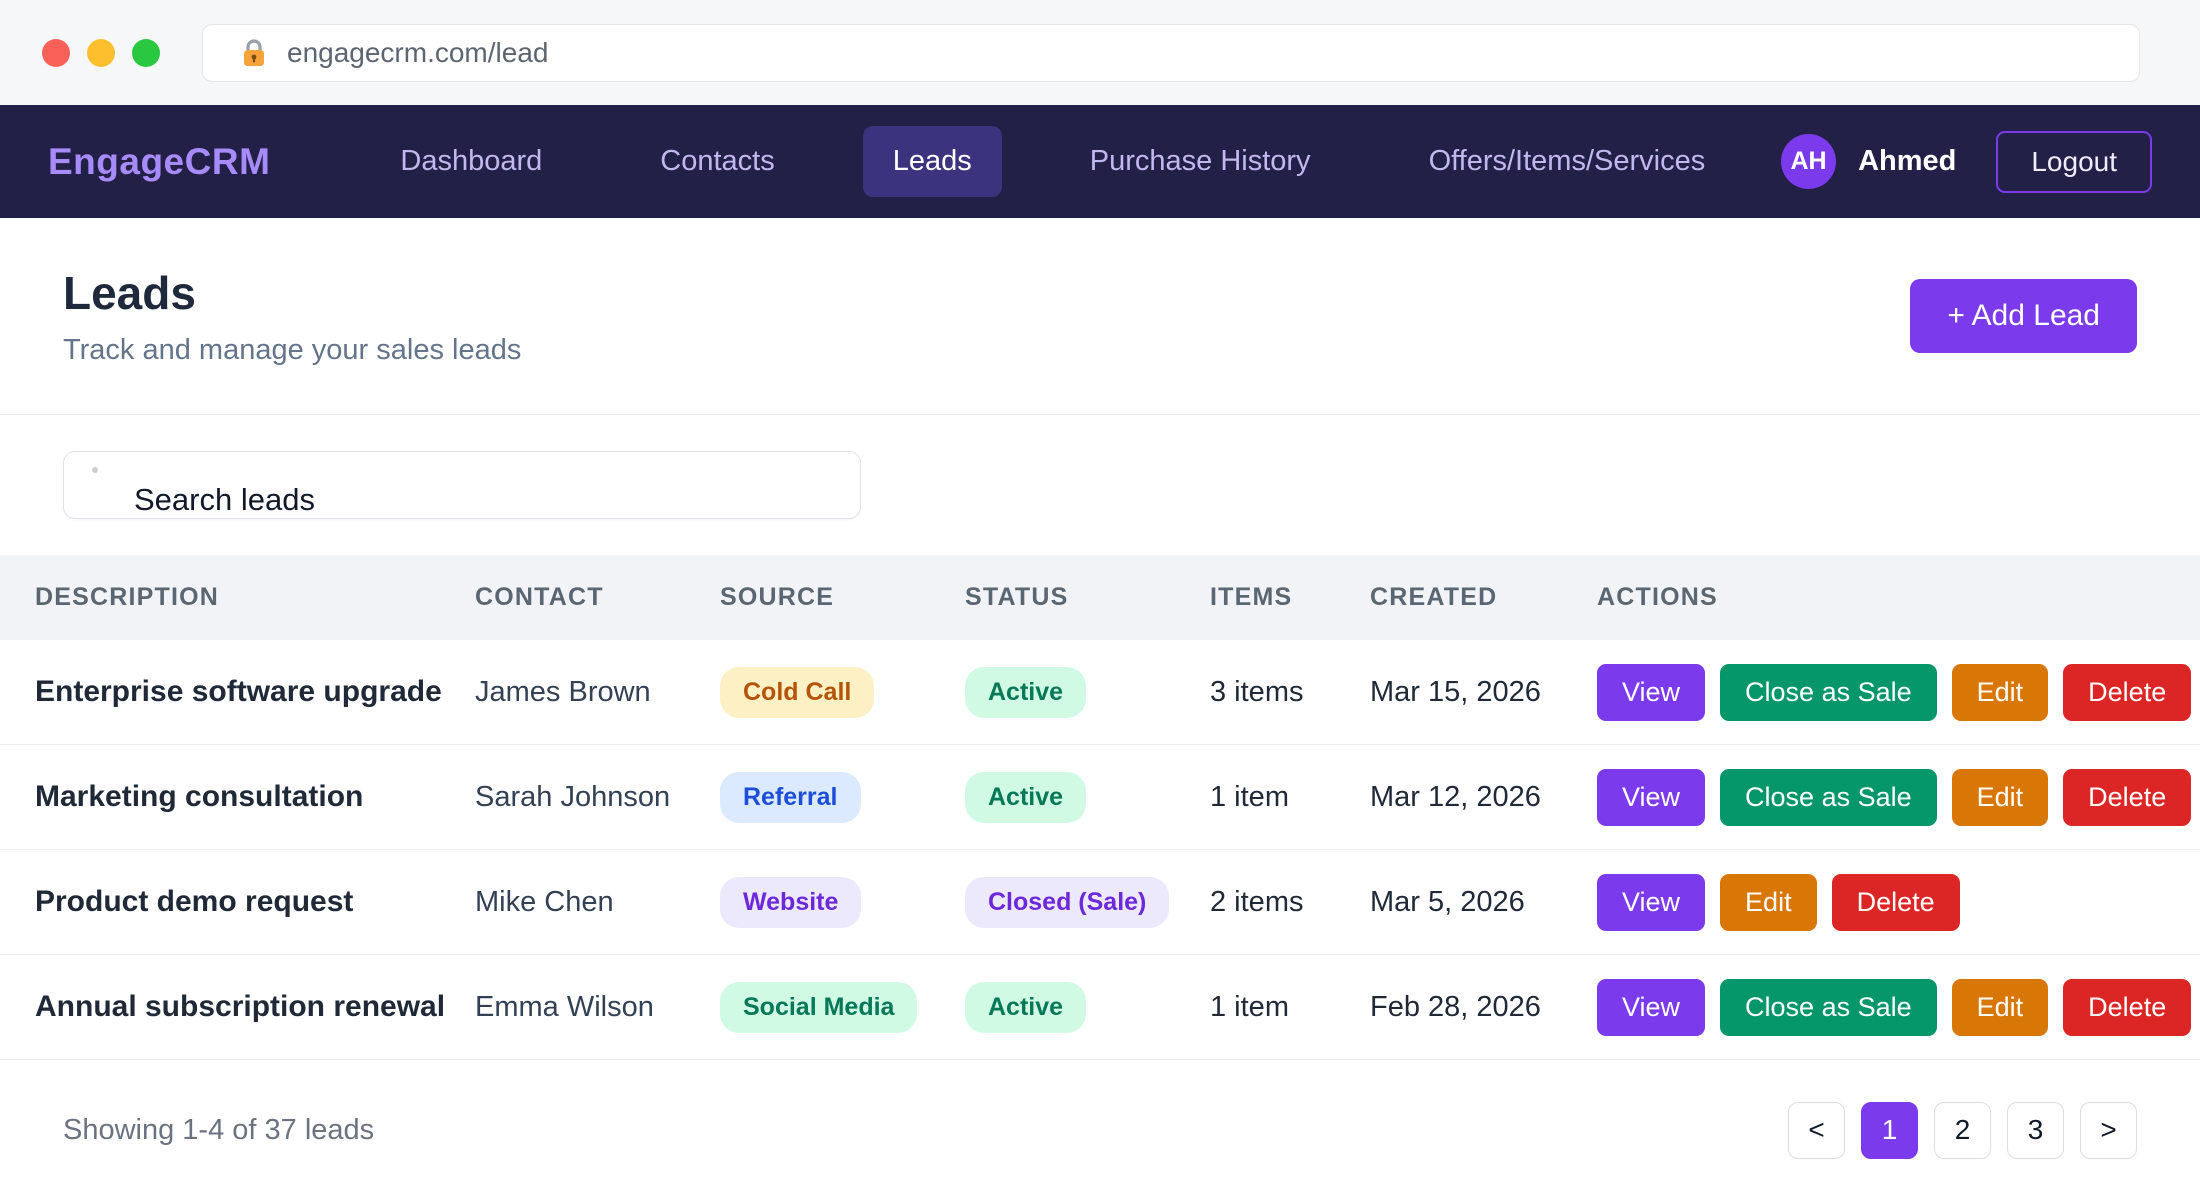 The height and width of the screenshot is (1200, 2200). I want to click on lead-status-cell: Closed (Sale), so click(1087, 902).